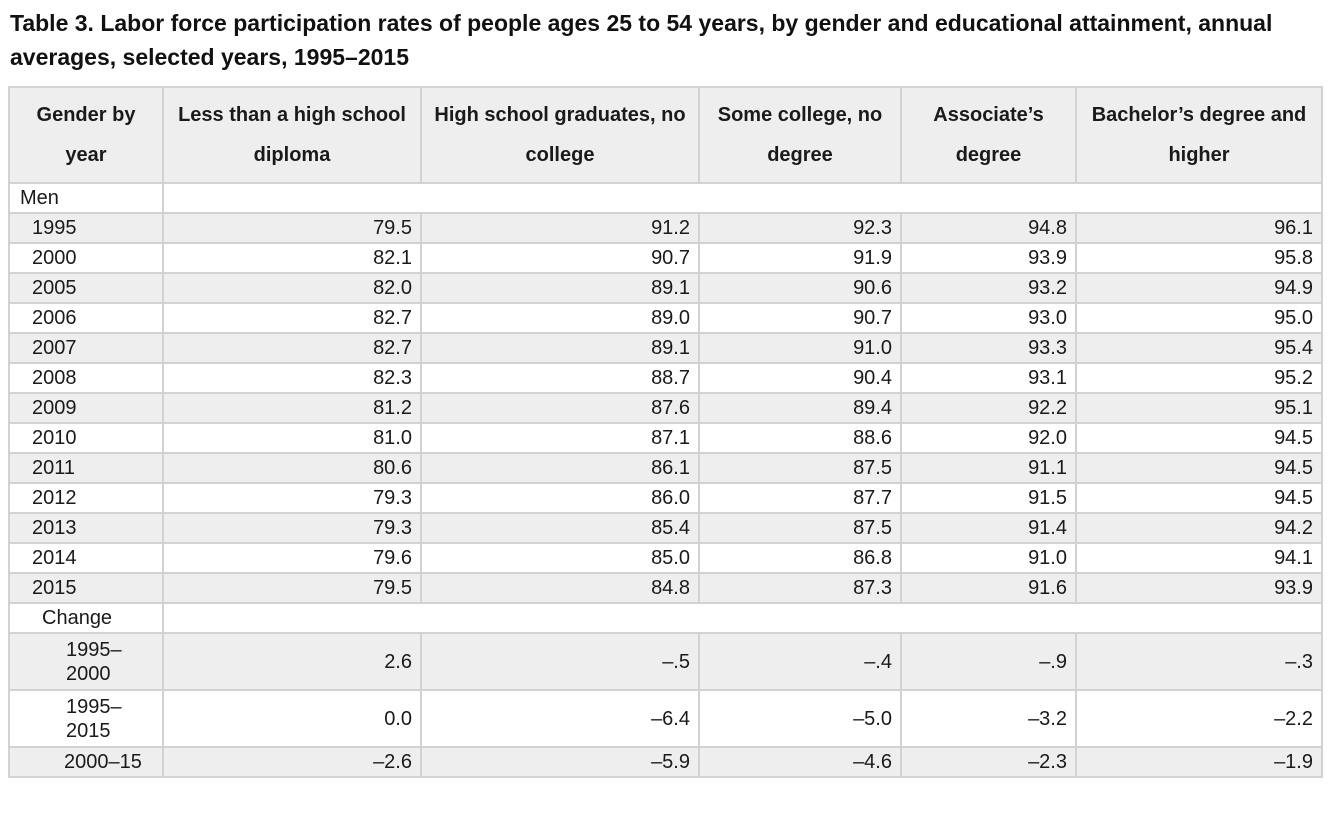  What do you see at coordinates (800, 498) in the screenshot?
I see `table-cell: 87.7` at bounding box center [800, 498].